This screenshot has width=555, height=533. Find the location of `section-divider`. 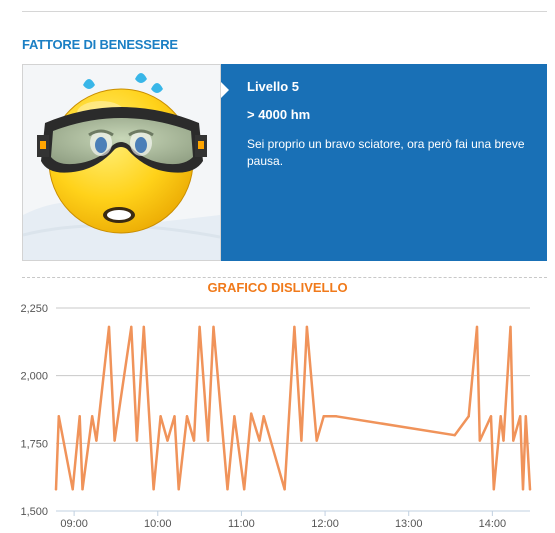

section-divider is located at coordinates (284, 277).